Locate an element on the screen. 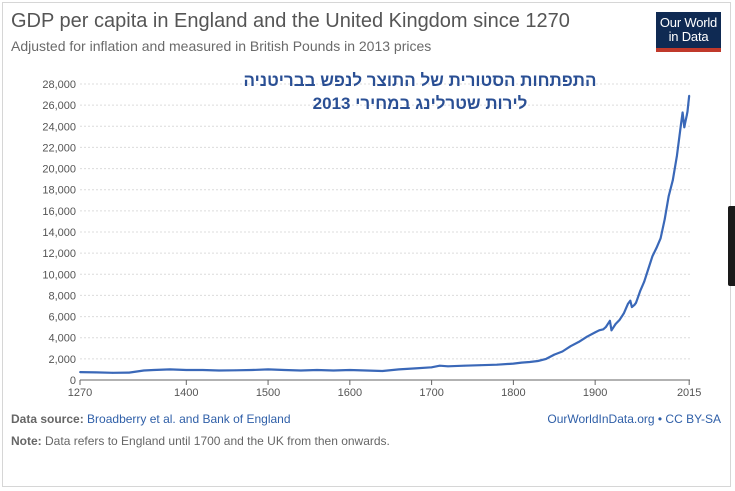  x-tick-label: 1900 is located at coordinates (595, 393).